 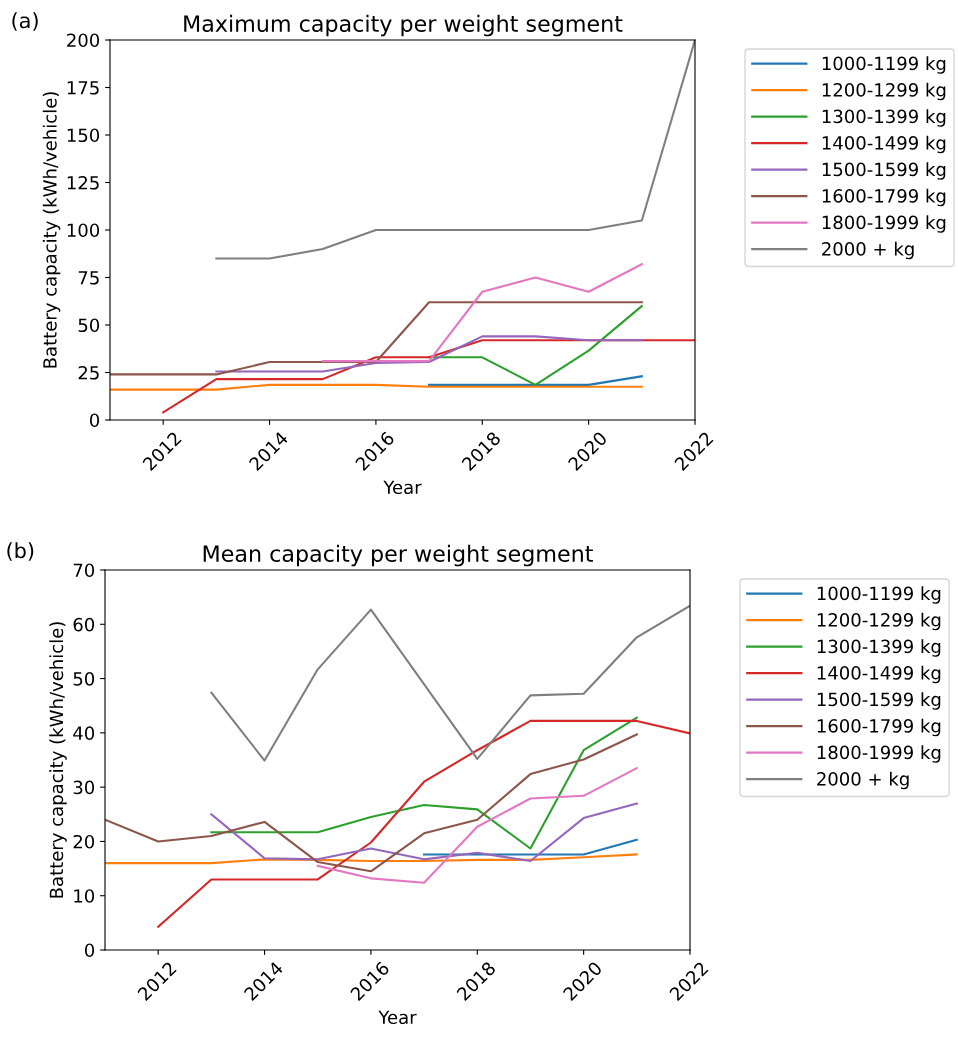 What do you see at coordinates (88, 372) in the screenshot?
I see `y-tick-label: 25` at bounding box center [88, 372].